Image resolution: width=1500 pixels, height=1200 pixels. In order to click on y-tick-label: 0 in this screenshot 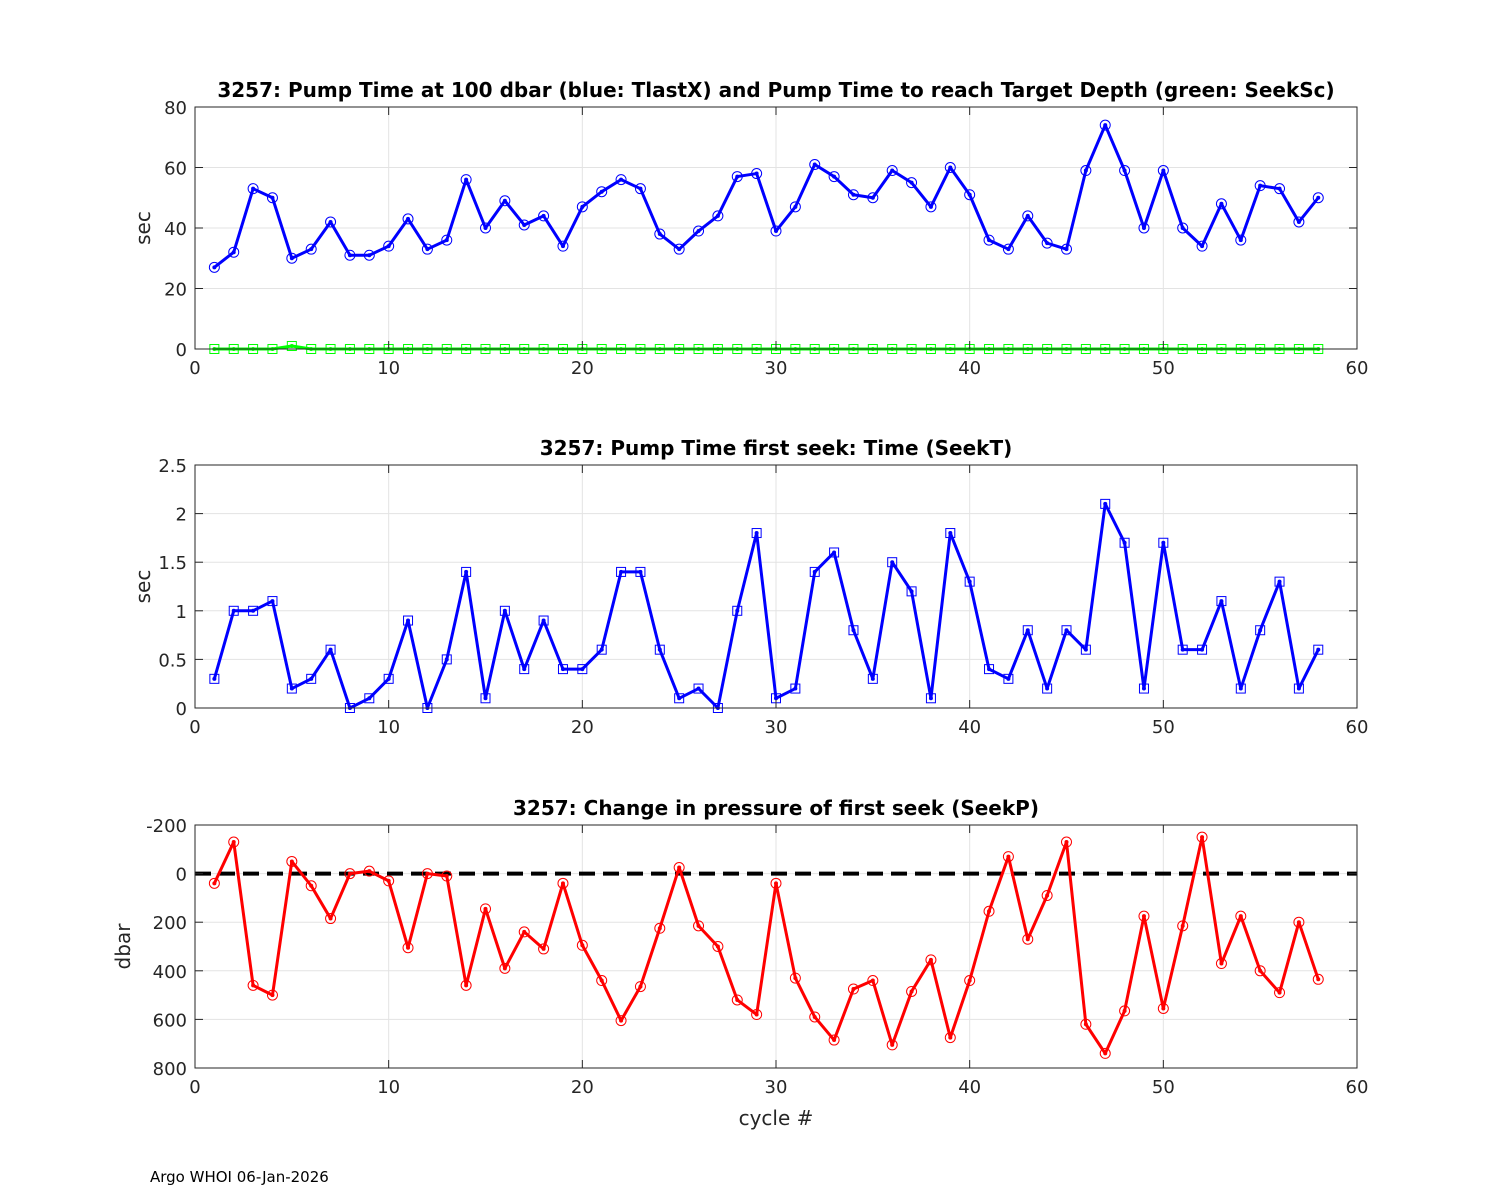, I will do `click(181, 350)`.